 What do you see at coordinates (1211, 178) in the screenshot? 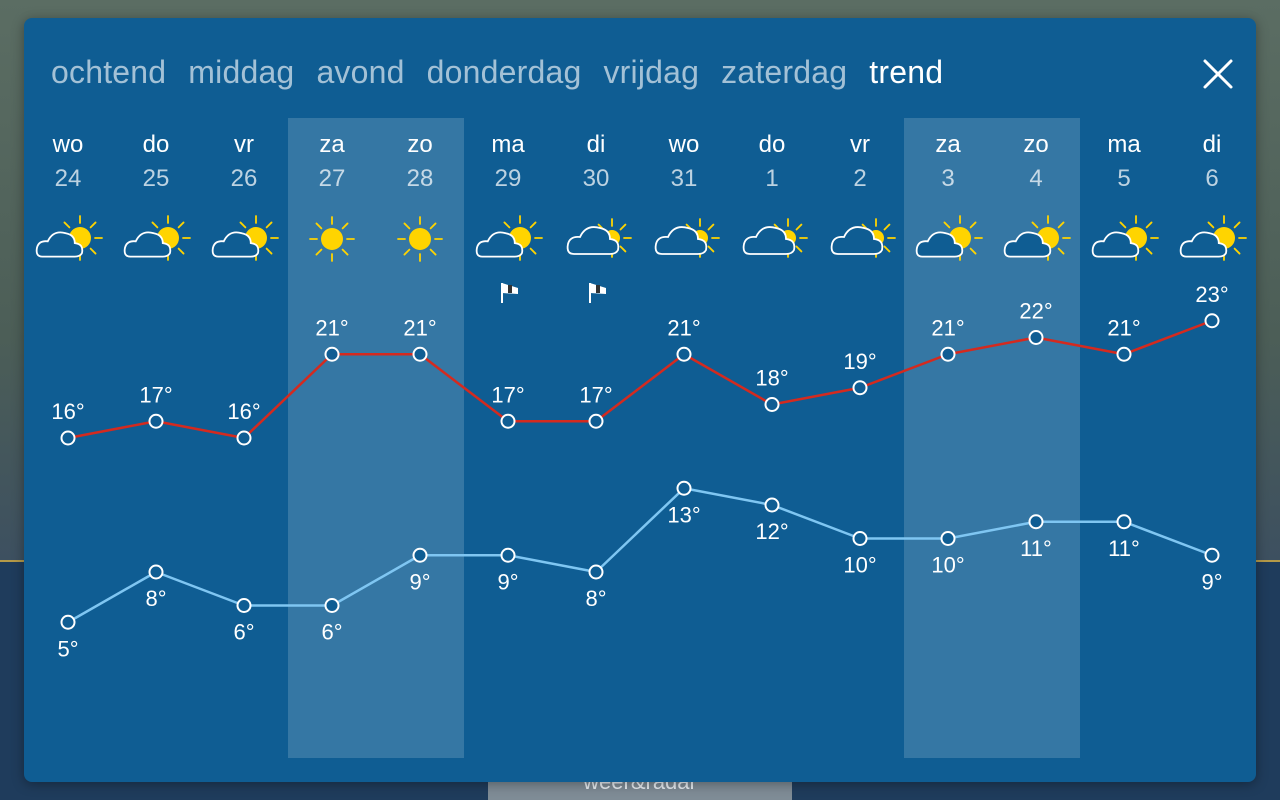
I see `day-date-label: 6` at bounding box center [1211, 178].